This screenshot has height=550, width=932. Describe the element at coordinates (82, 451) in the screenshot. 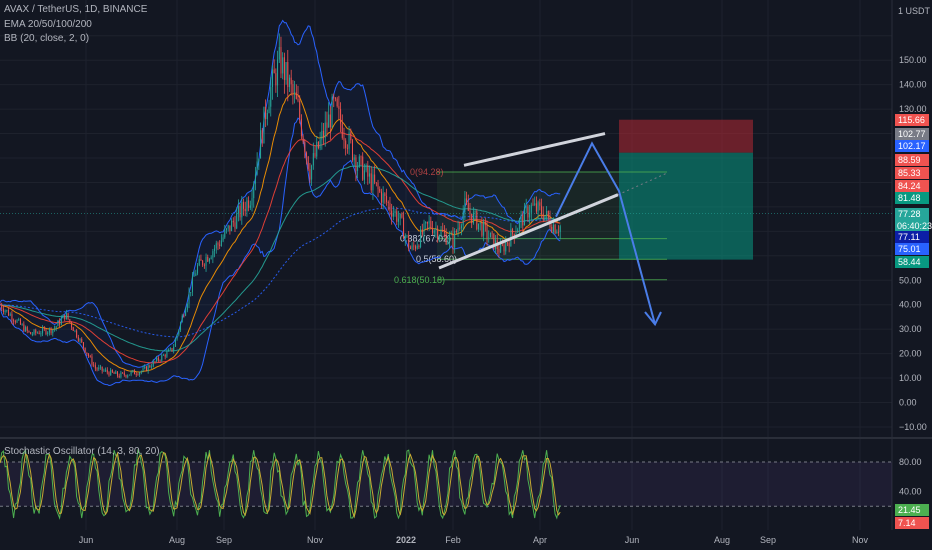

I see `stochastic-legend: Stochastic Oscillator (14, 3, 80, 20)` at that location.